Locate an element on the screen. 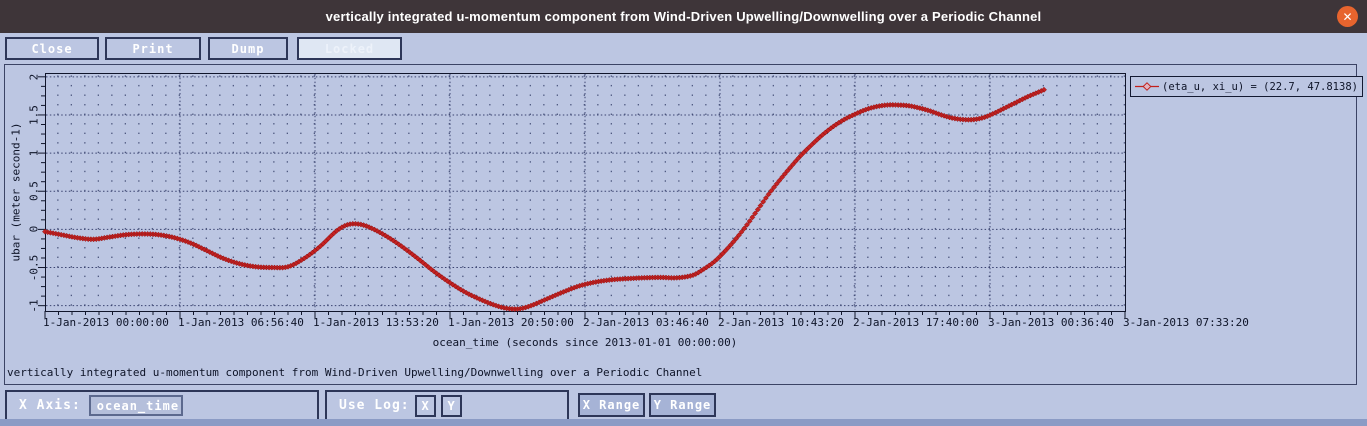 The image size is (1367, 426). close-icon: ✕ is located at coordinates (1347, 16).